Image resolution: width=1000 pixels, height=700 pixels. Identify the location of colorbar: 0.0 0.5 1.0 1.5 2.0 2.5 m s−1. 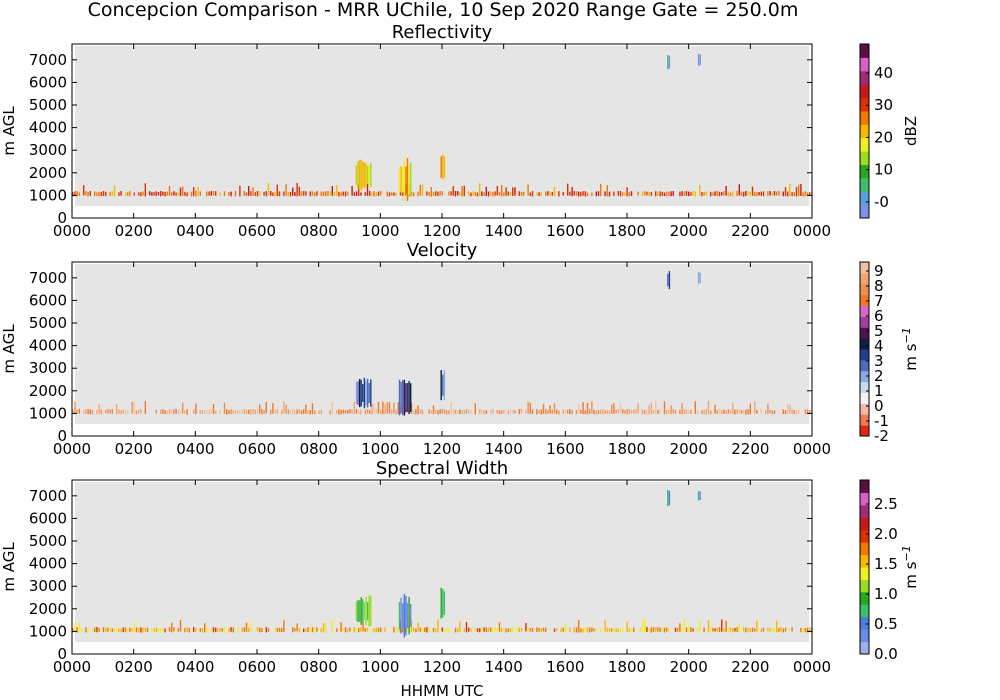
(889, 571).